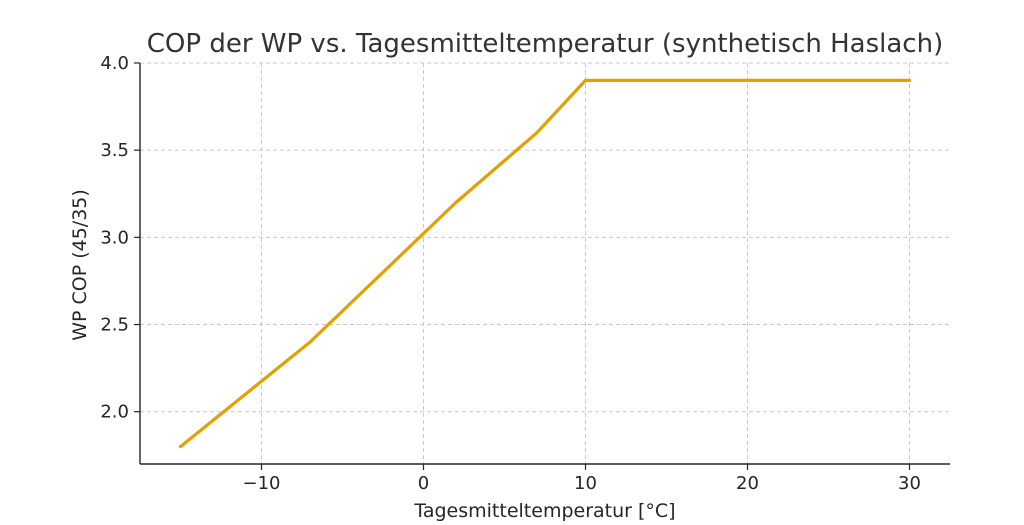 The width and height of the screenshot is (1024, 525). What do you see at coordinates (114, 63) in the screenshot?
I see `y-tick-label: 4.0` at bounding box center [114, 63].